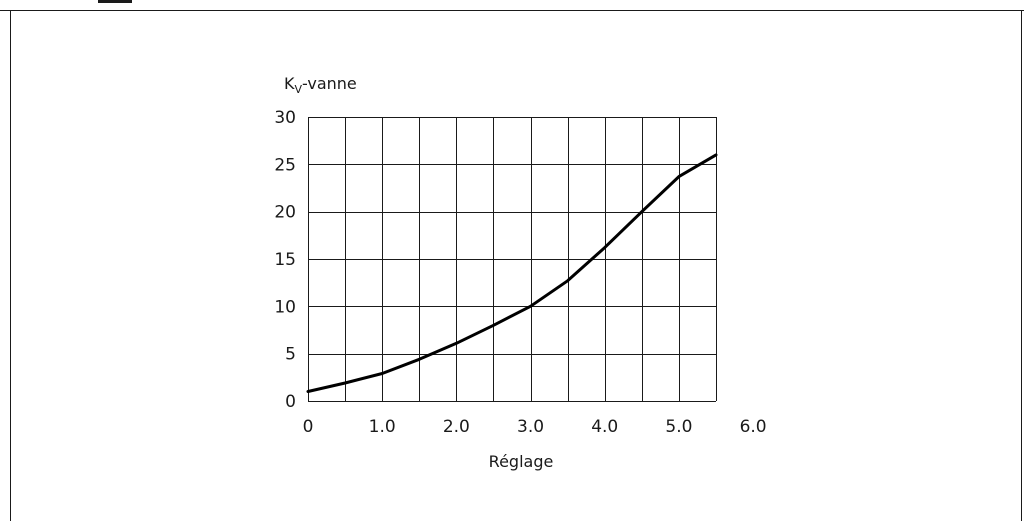 This screenshot has height=521, width=1024. Describe the element at coordinates (290, 355) in the screenshot. I see `y-tick-label: 5` at that location.